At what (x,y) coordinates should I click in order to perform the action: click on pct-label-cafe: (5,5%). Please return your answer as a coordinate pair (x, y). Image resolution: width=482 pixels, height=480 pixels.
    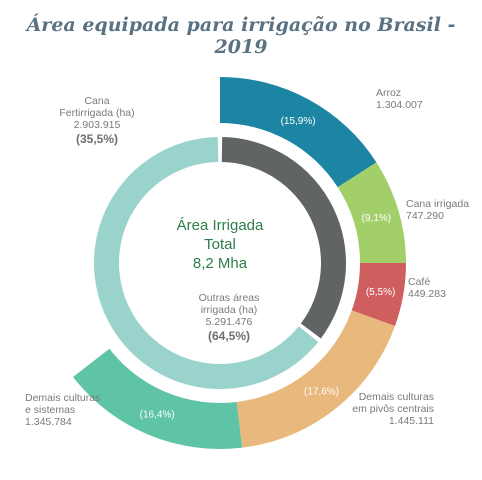
    Looking at the image, I should click on (380, 292).